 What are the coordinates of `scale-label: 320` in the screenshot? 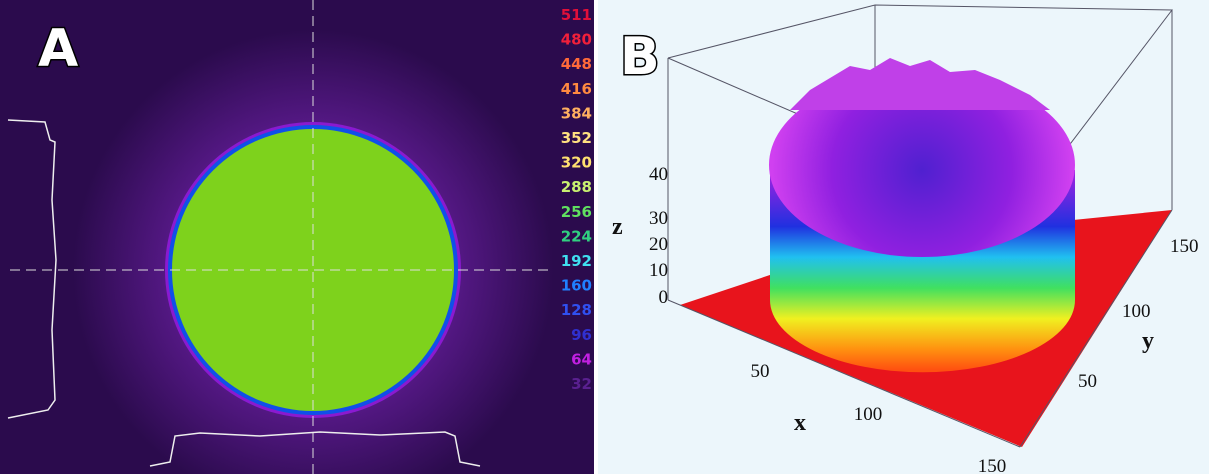 It's located at (576, 163).